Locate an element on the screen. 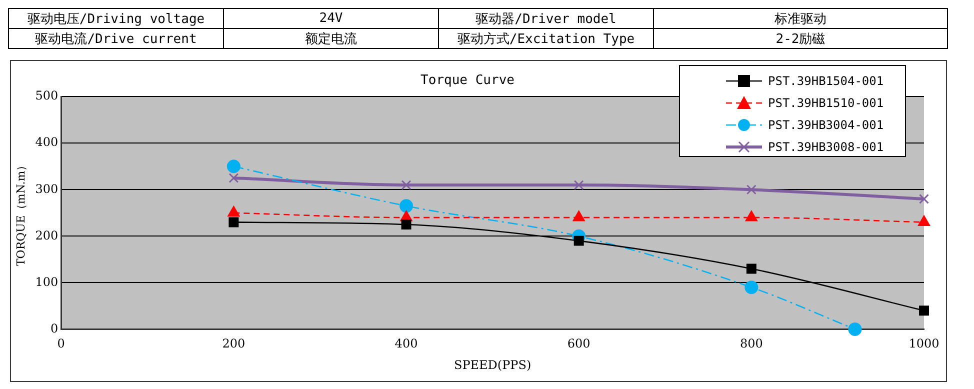 Image resolution: width=974 pixels, height=389 pixels. text: 2-2励磁 is located at coordinates (801, 38).